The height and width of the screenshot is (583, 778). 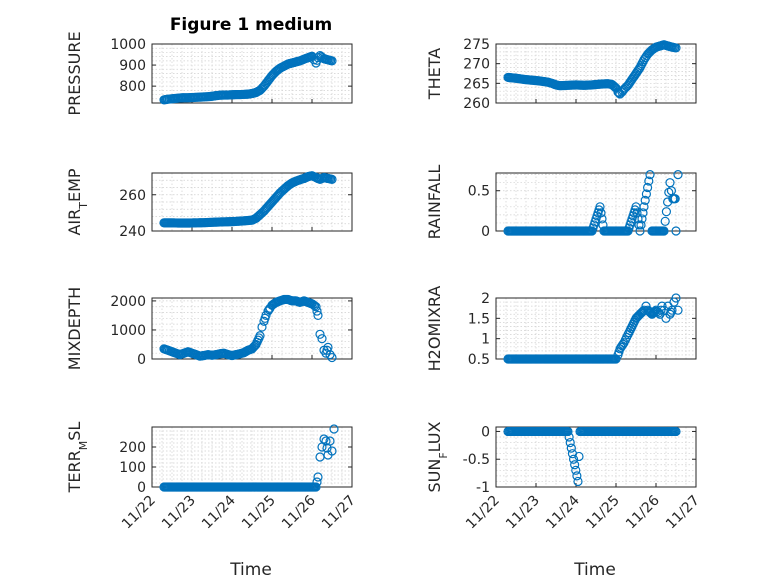 What do you see at coordinates (299, 512) in the screenshot?
I see `x-tick-label: 11/26` at bounding box center [299, 512].